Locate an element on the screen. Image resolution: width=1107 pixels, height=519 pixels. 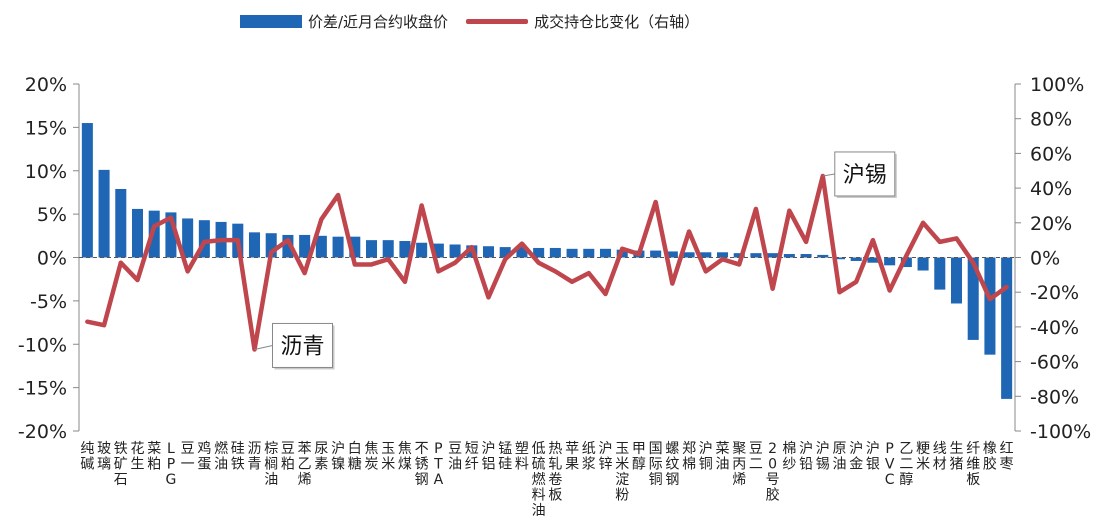
x-tick-label: 沥青 is located at coordinates (255, 457).